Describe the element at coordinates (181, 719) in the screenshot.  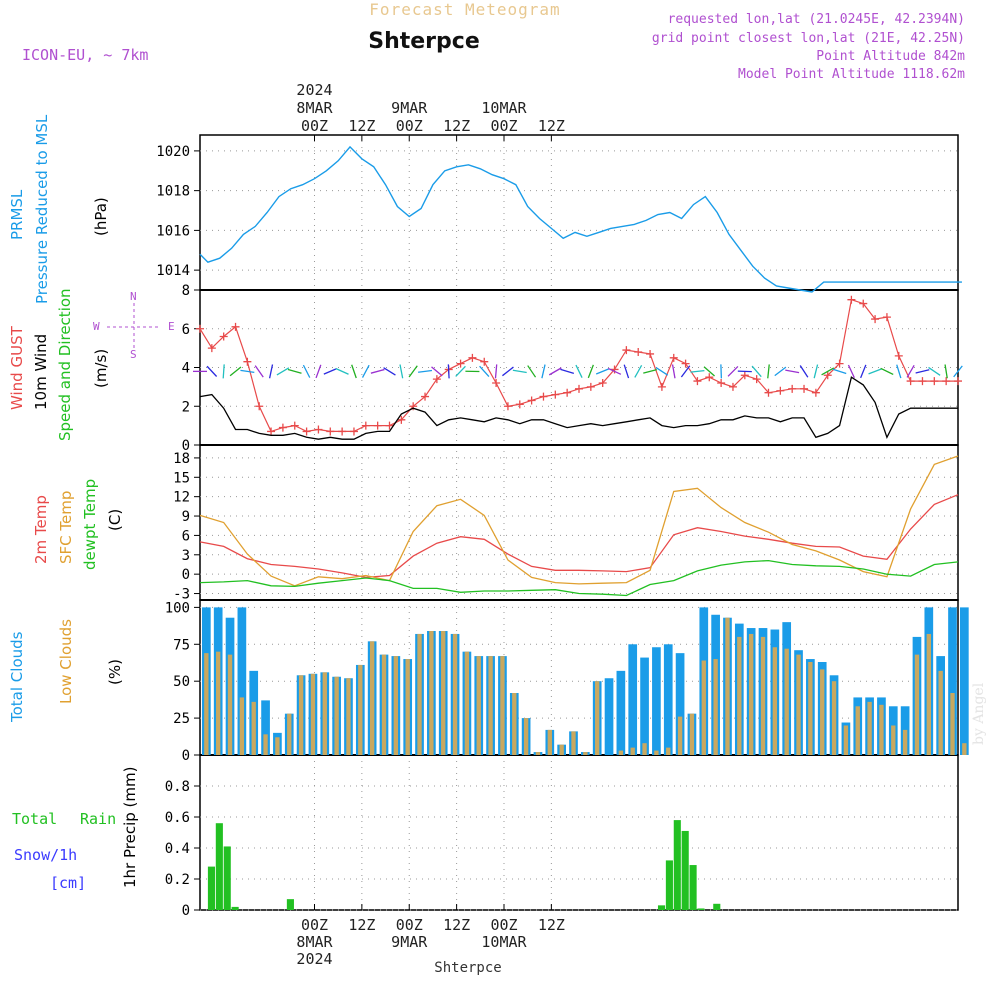
I see `ytick-label-clouds: 25` at that location.